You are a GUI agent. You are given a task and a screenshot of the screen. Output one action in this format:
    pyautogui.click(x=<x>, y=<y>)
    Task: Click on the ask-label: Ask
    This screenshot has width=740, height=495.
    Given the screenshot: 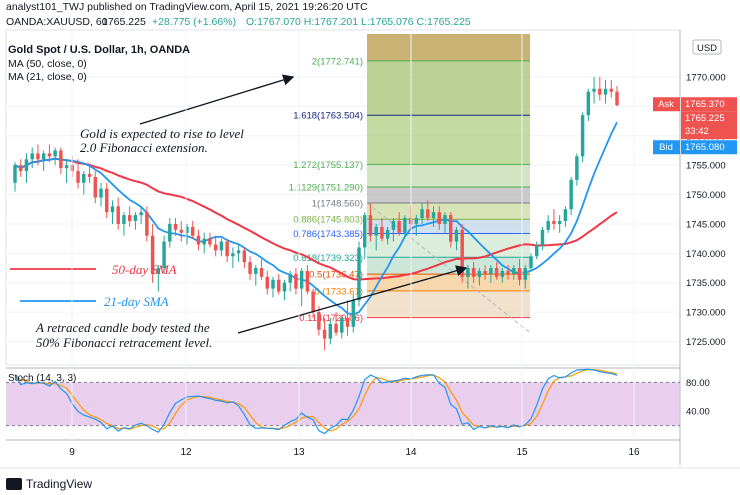 What is the action you would take?
    pyautogui.click(x=666, y=104)
    